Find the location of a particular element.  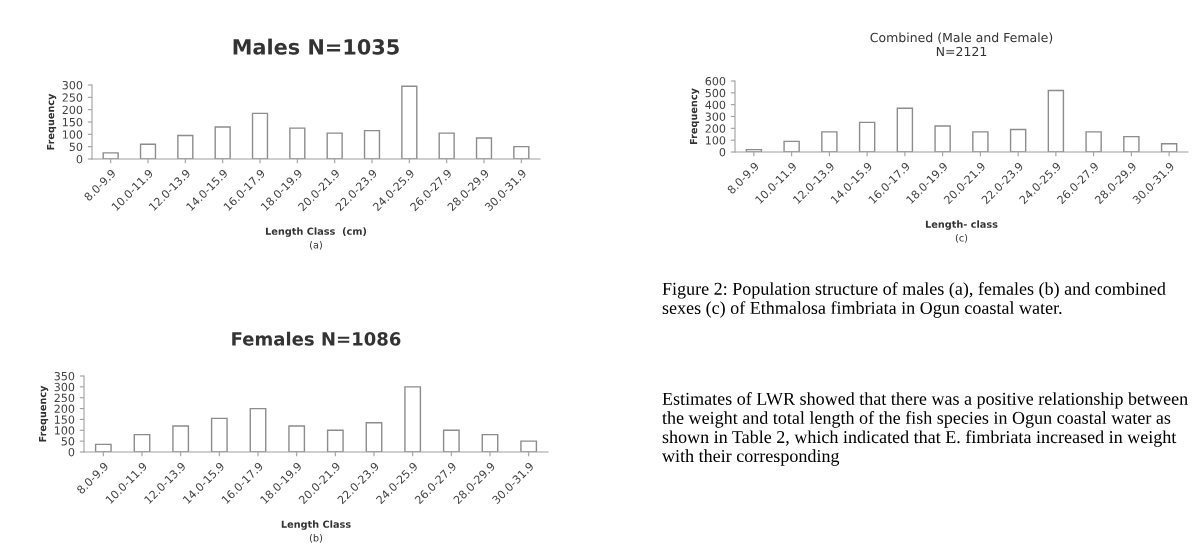

y-tick-label: 500 is located at coordinates (715, 93).